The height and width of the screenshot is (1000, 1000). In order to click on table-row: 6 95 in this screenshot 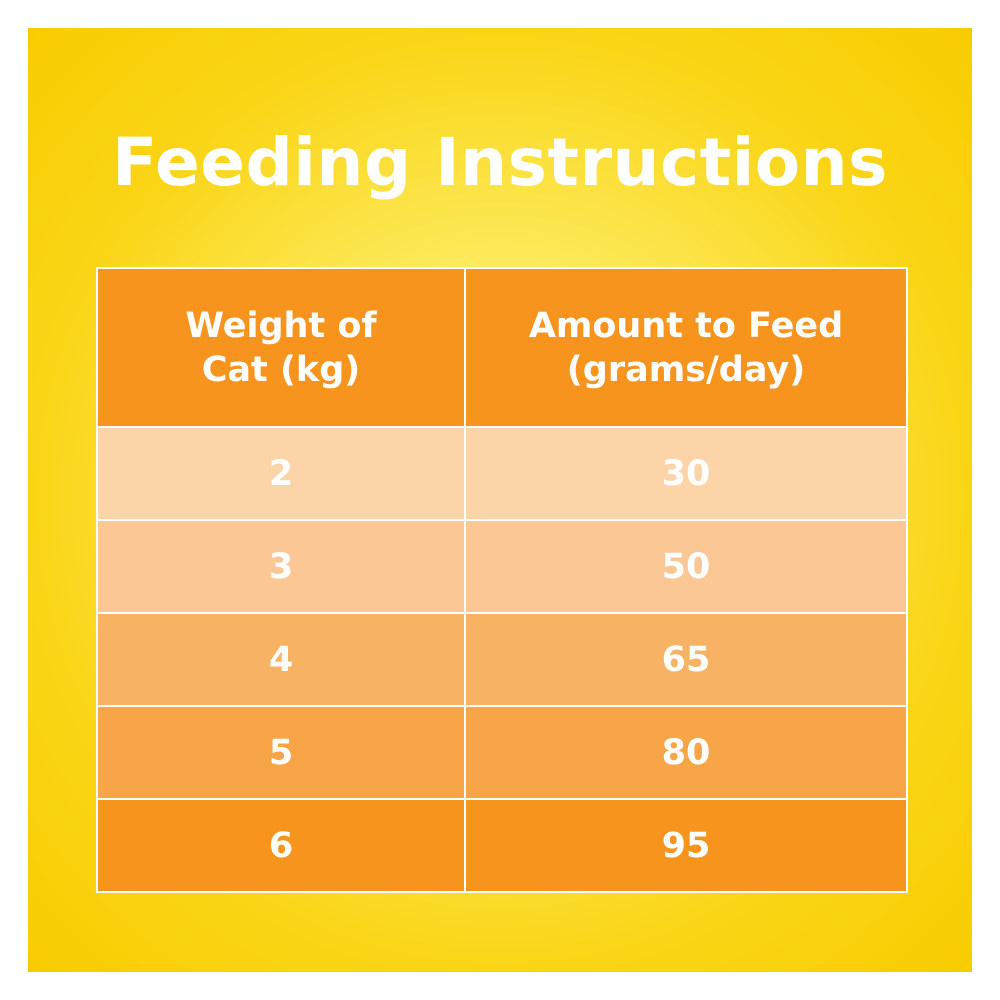, I will do `click(502, 845)`.